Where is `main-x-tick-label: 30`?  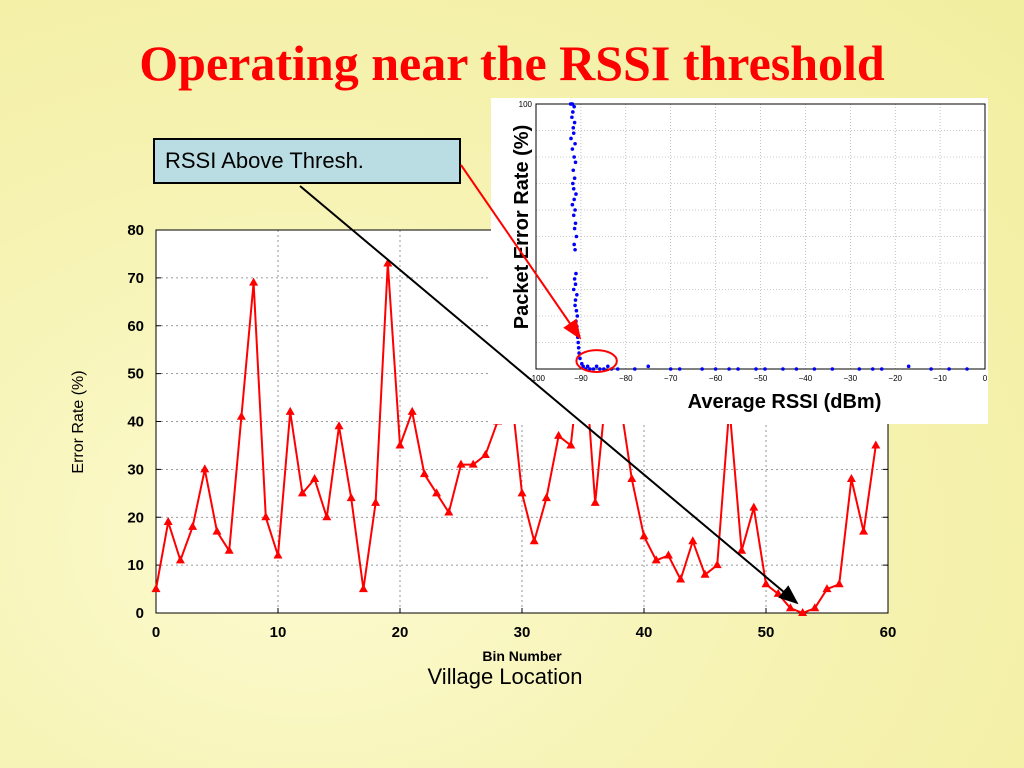
main-x-tick-label: 30 is located at coordinates (522, 632).